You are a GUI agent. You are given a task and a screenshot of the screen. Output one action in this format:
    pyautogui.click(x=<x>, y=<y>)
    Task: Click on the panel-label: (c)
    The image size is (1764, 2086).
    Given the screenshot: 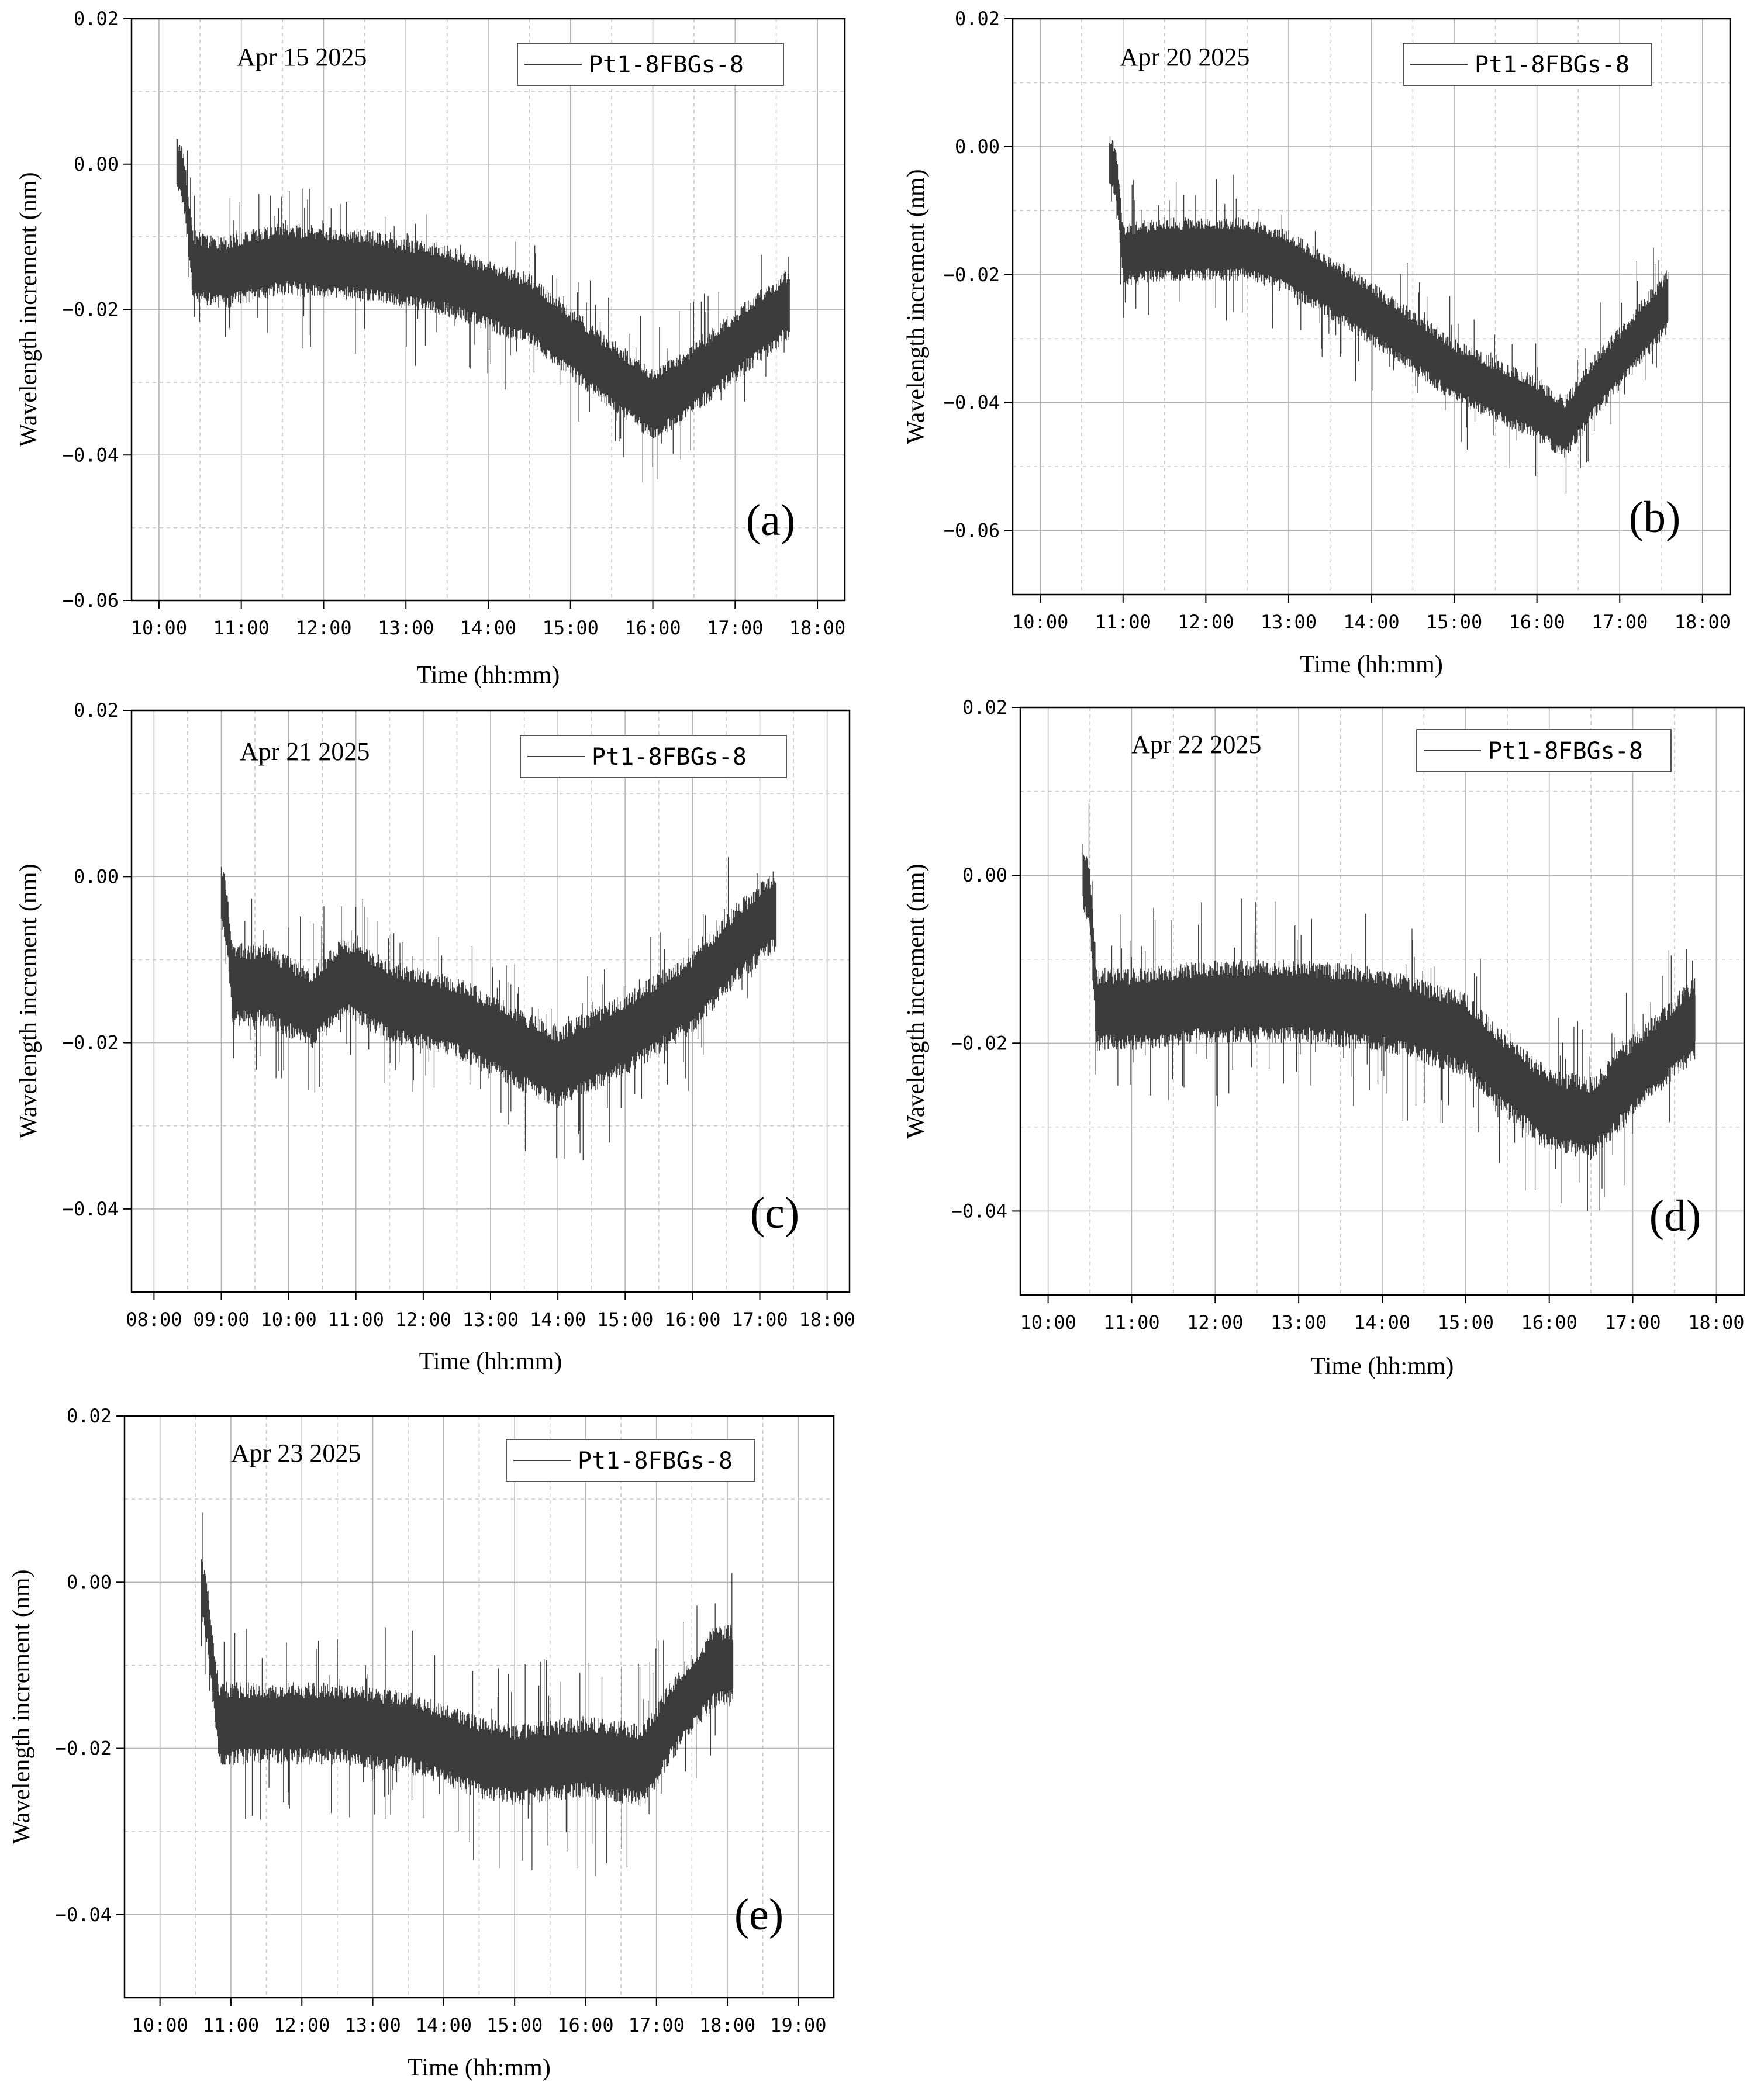 What is the action you would take?
    pyautogui.click(x=774, y=1213)
    